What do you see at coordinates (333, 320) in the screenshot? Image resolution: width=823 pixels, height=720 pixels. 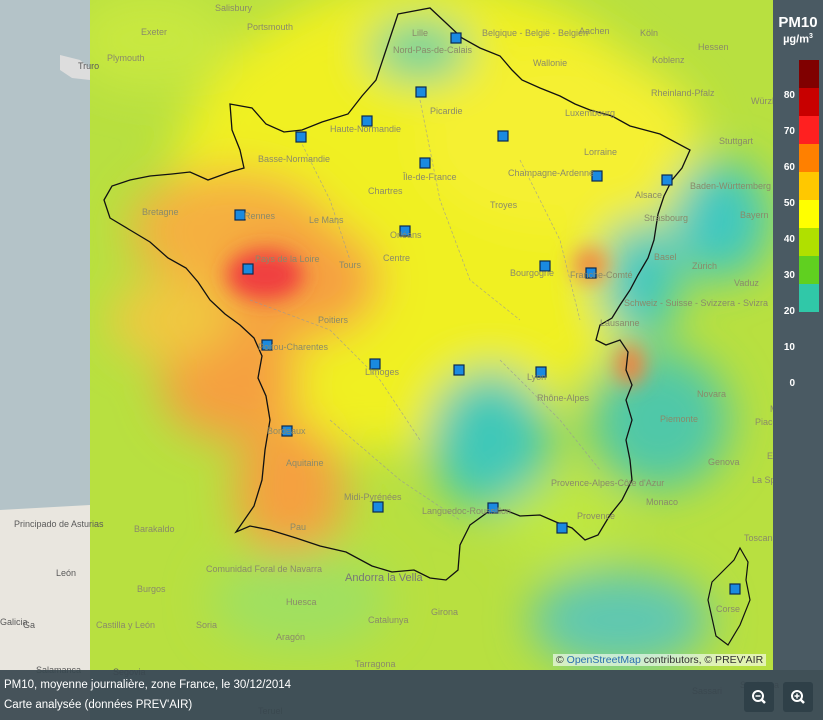 I see `place-label: Poitiers` at bounding box center [333, 320].